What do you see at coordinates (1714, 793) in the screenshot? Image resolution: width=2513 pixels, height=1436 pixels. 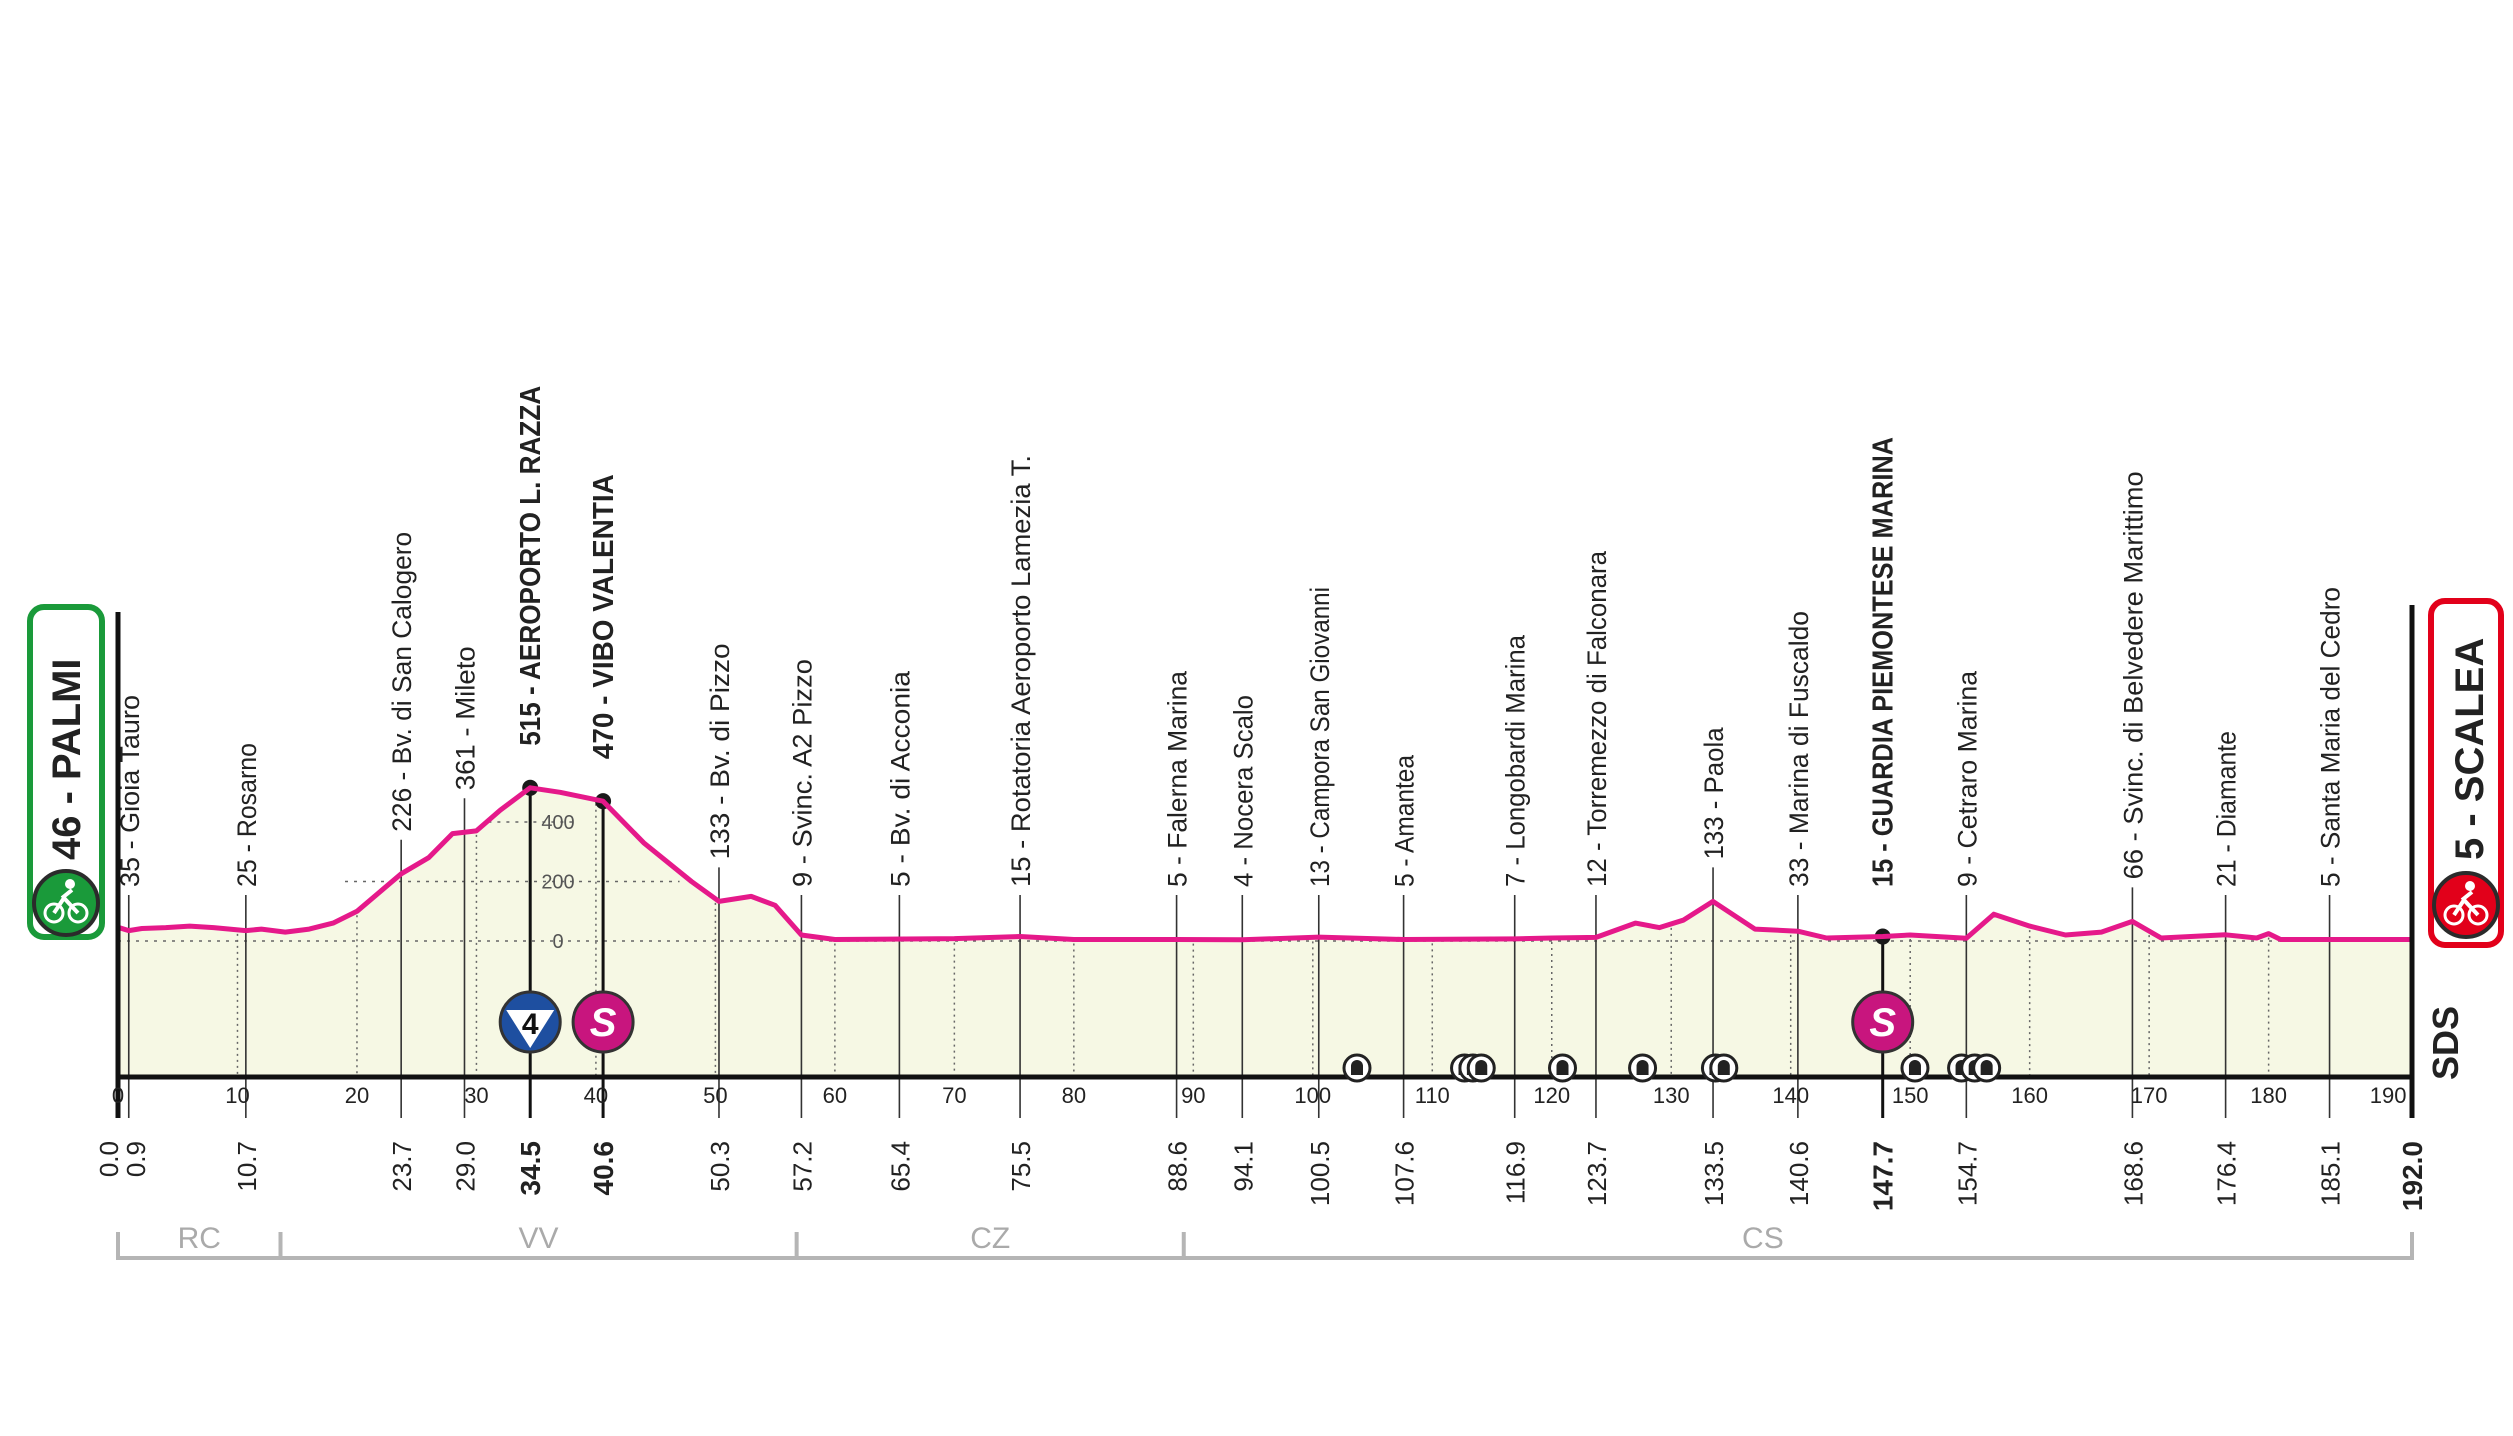 I see `place-label: 133 - Paola` at bounding box center [1714, 793].